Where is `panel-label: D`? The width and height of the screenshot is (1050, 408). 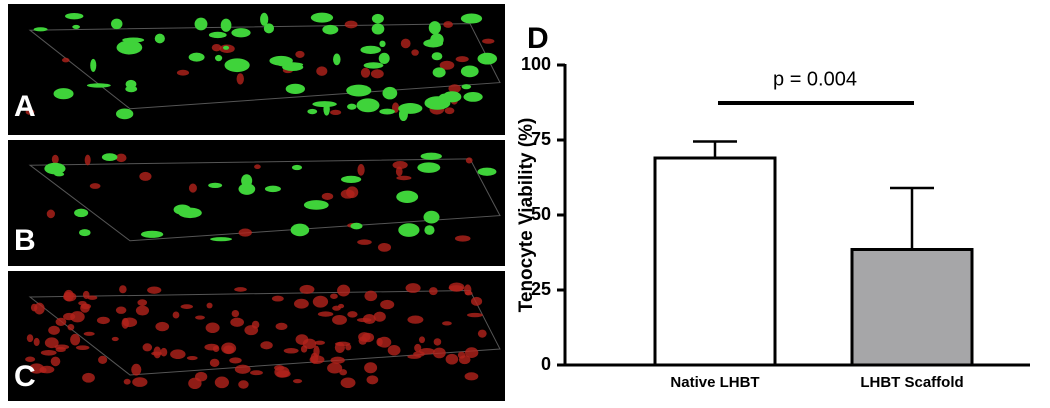 panel-label: D is located at coordinates (538, 38).